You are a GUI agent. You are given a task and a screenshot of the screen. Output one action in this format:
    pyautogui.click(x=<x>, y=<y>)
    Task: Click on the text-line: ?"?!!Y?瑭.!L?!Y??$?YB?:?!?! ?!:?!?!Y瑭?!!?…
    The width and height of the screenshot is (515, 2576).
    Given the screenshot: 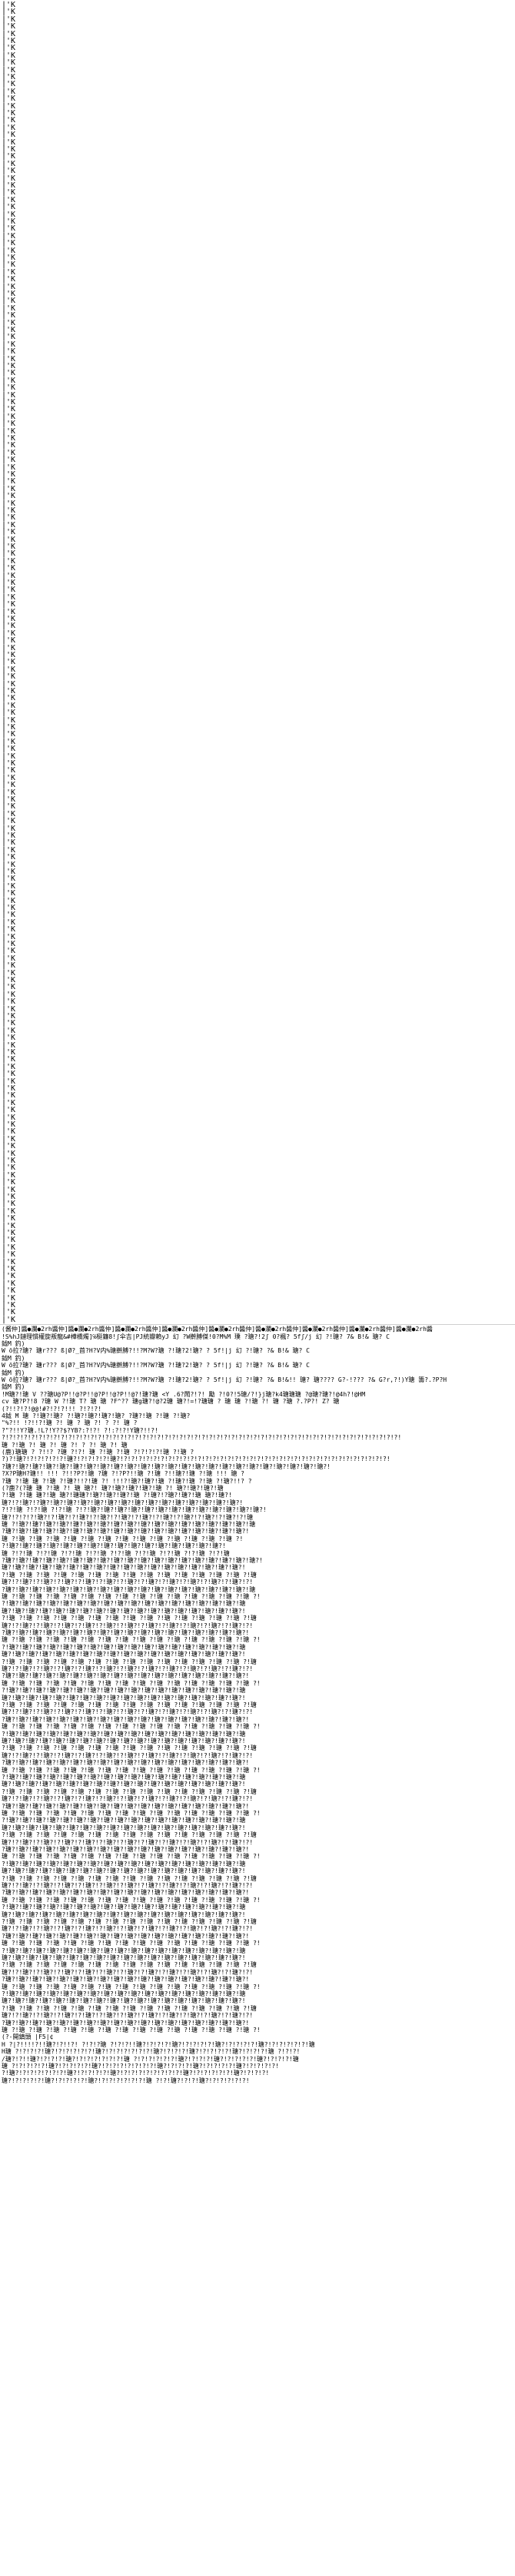 What is the action you would take?
    pyautogui.click(x=80, y=1430)
    